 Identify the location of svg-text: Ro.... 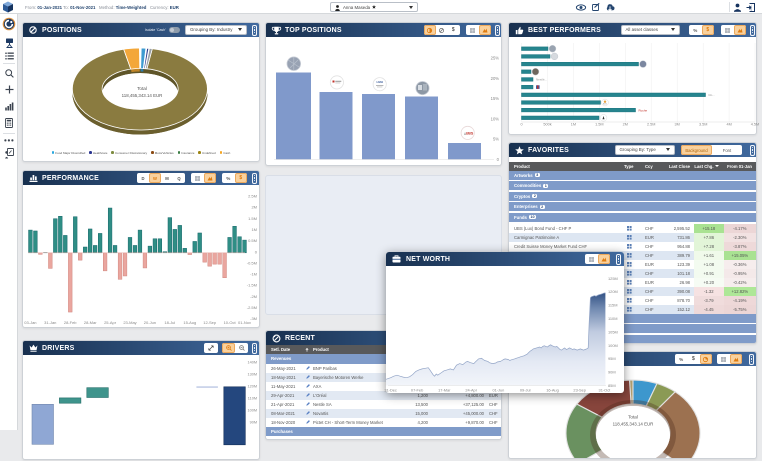
(712, 95).